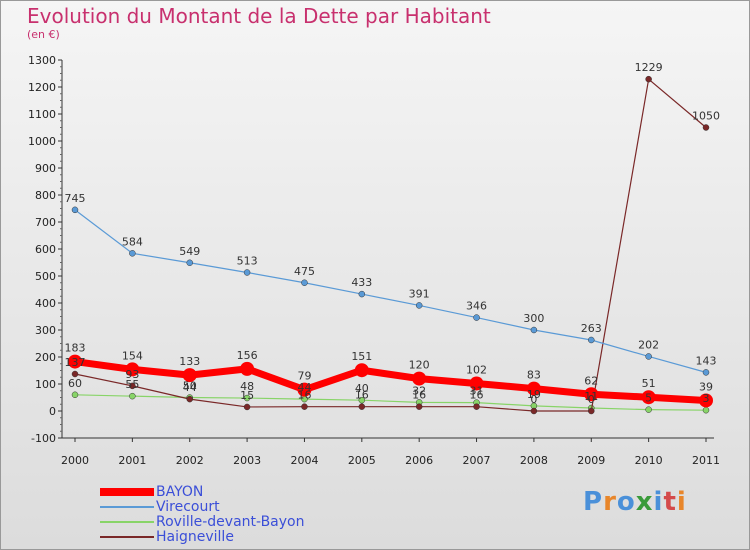 This screenshot has height=550, width=750. What do you see at coordinates (43, 438) in the screenshot?
I see `y-tick-label: -100` at bounding box center [43, 438].